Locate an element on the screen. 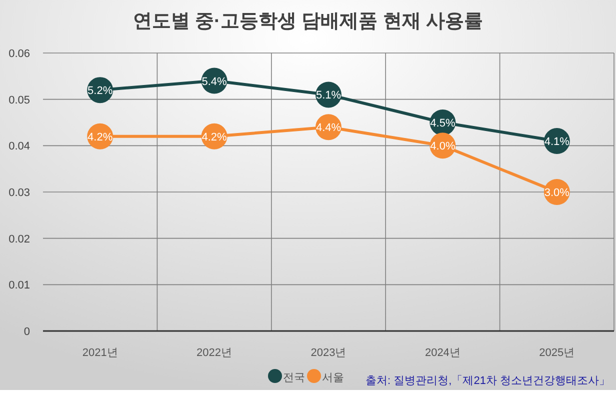  x-tick-label: 2024년 is located at coordinates (442, 353).